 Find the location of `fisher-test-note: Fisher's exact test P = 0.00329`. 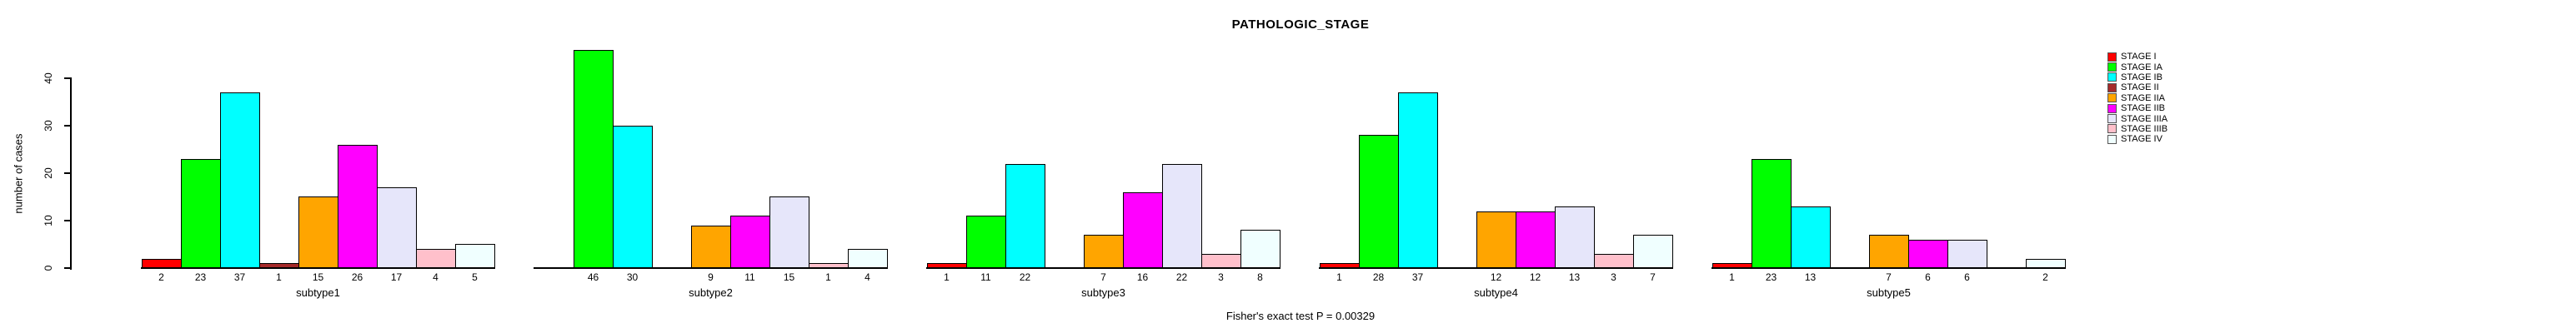

fisher-test-note: Fisher's exact test P = 0.00329 is located at coordinates (1300, 316).